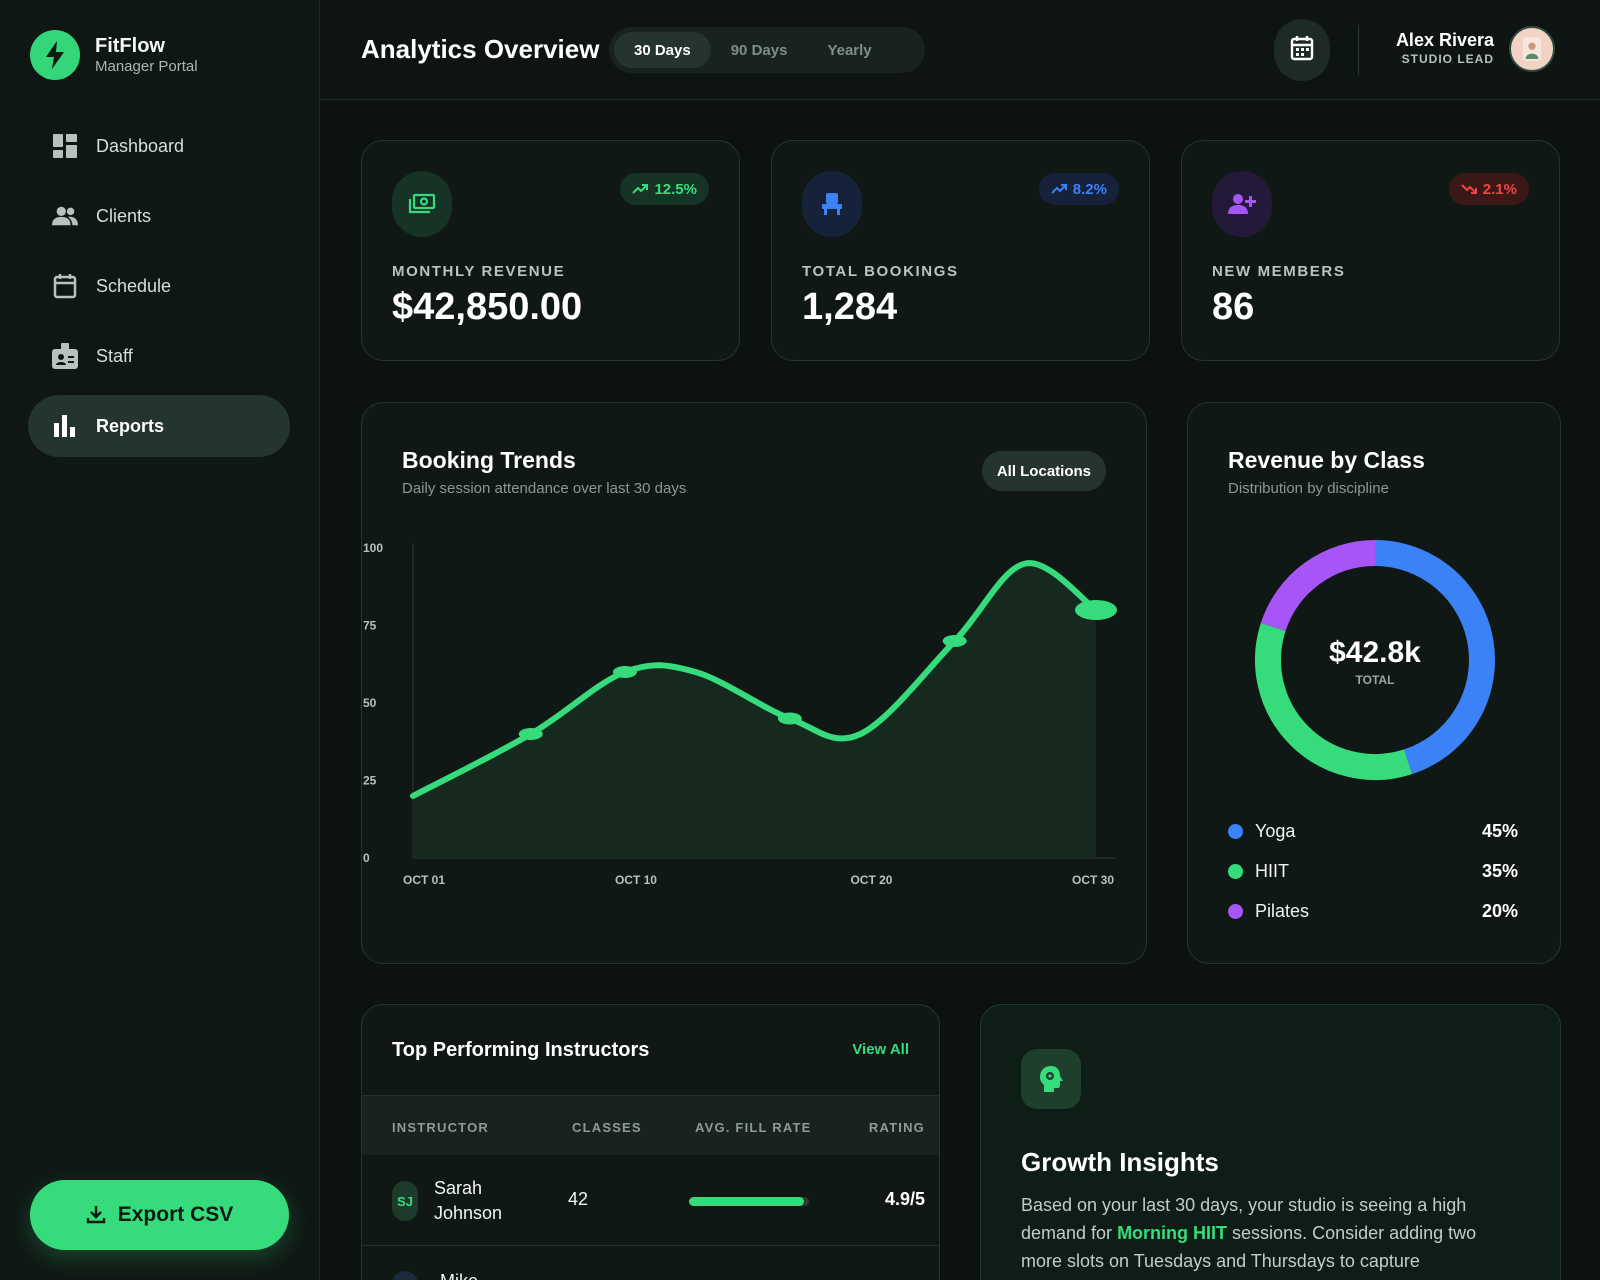 The height and width of the screenshot is (1280, 1600). Describe the element at coordinates (832, 204) in the screenshot. I see `seat-icon` at that location.